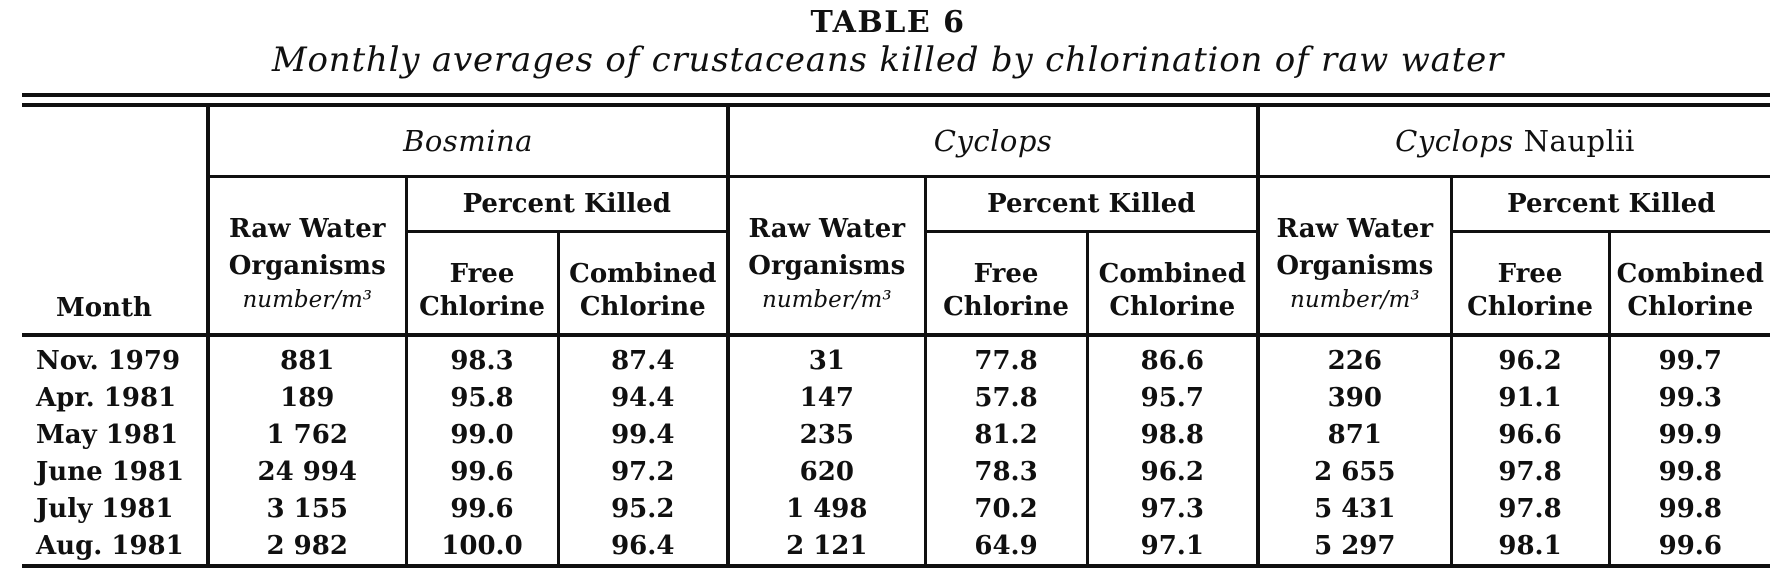 This screenshot has height=576, width=1776. I want to click on value-cell: 97.2, so click(644, 472).